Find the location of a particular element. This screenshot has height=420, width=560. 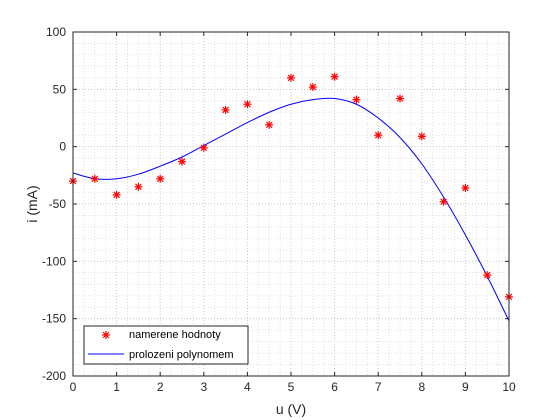

x-tick-label: 3 is located at coordinates (203, 387).